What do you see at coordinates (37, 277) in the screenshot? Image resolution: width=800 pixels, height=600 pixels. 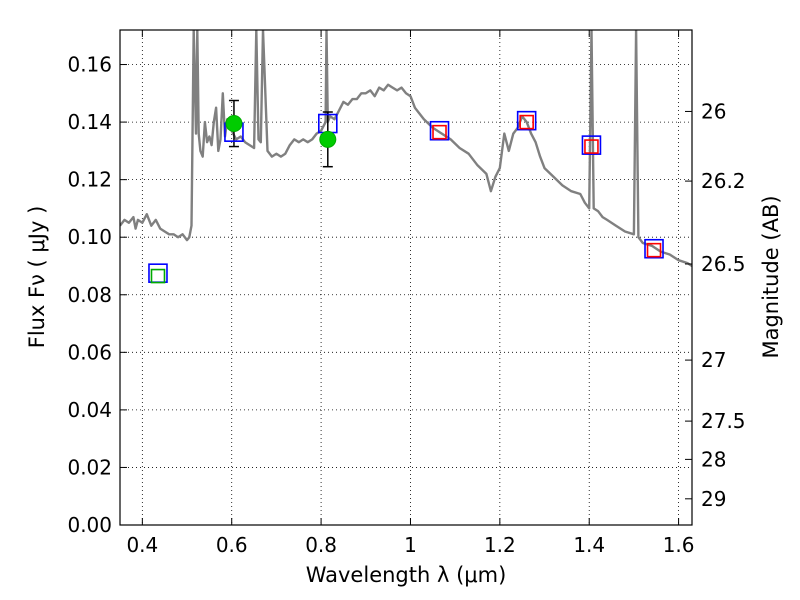 I see `y-axis-label: Flux Fν ( μJy )` at bounding box center [37, 277].